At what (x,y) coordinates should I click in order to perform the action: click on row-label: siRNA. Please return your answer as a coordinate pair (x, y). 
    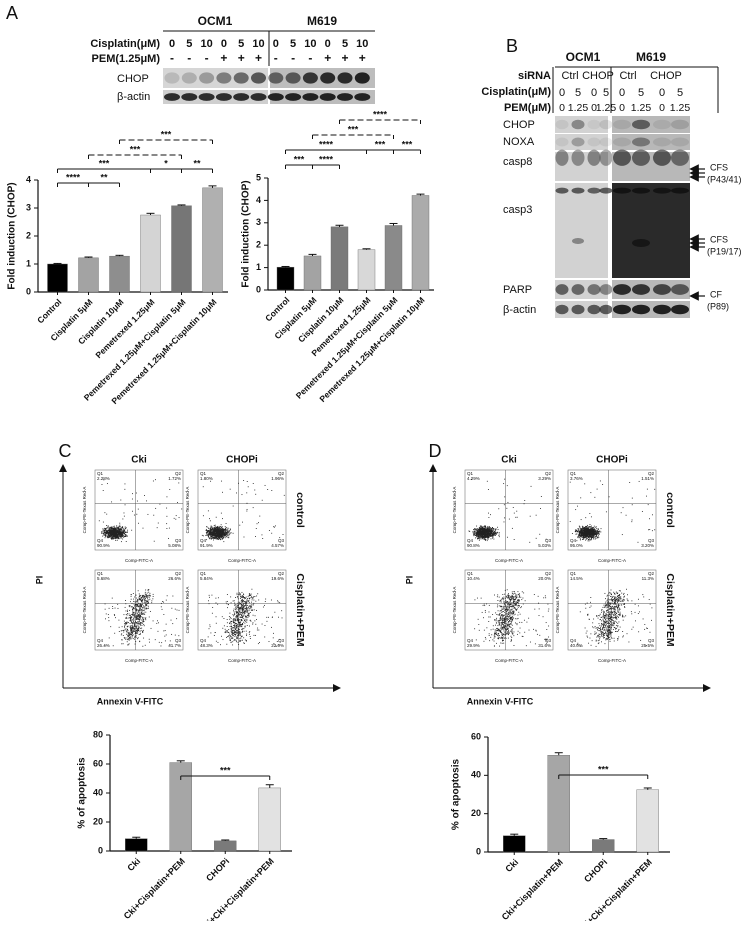
    Looking at the image, I should click on (534, 76).